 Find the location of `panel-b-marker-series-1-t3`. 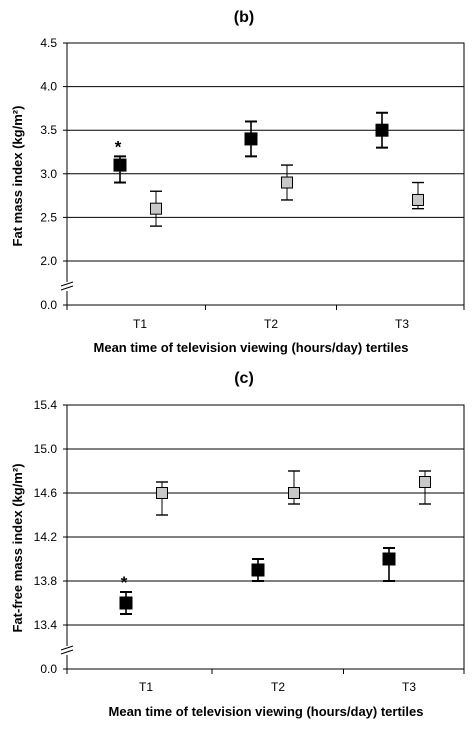

panel-b-marker-series-1-t3 is located at coordinates (382, 130).